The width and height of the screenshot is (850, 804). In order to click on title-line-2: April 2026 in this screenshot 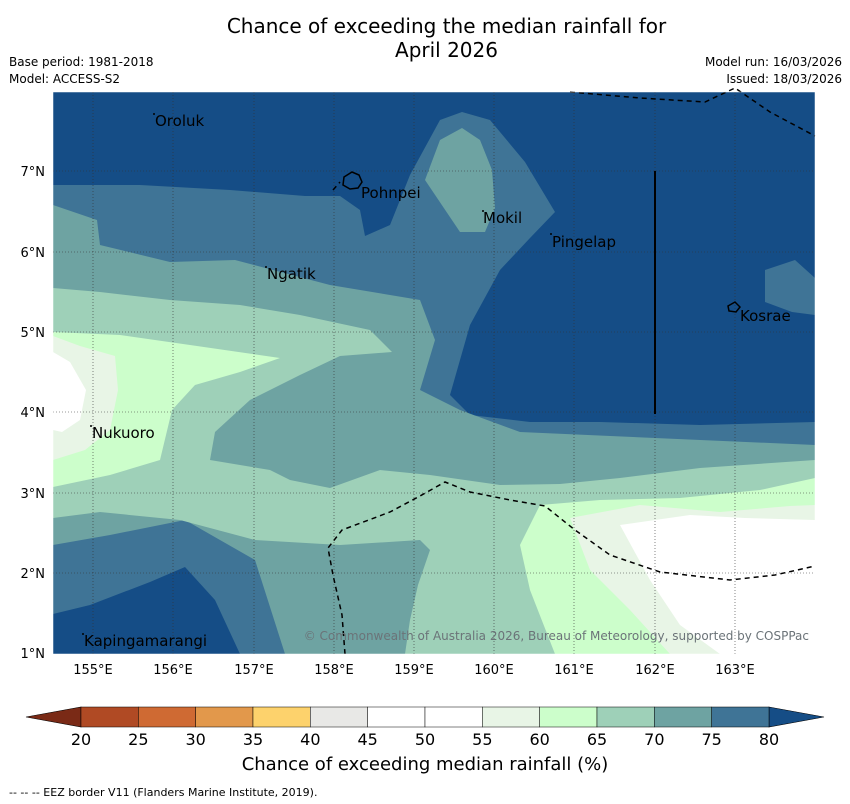, I will do `click(446, 50)`.